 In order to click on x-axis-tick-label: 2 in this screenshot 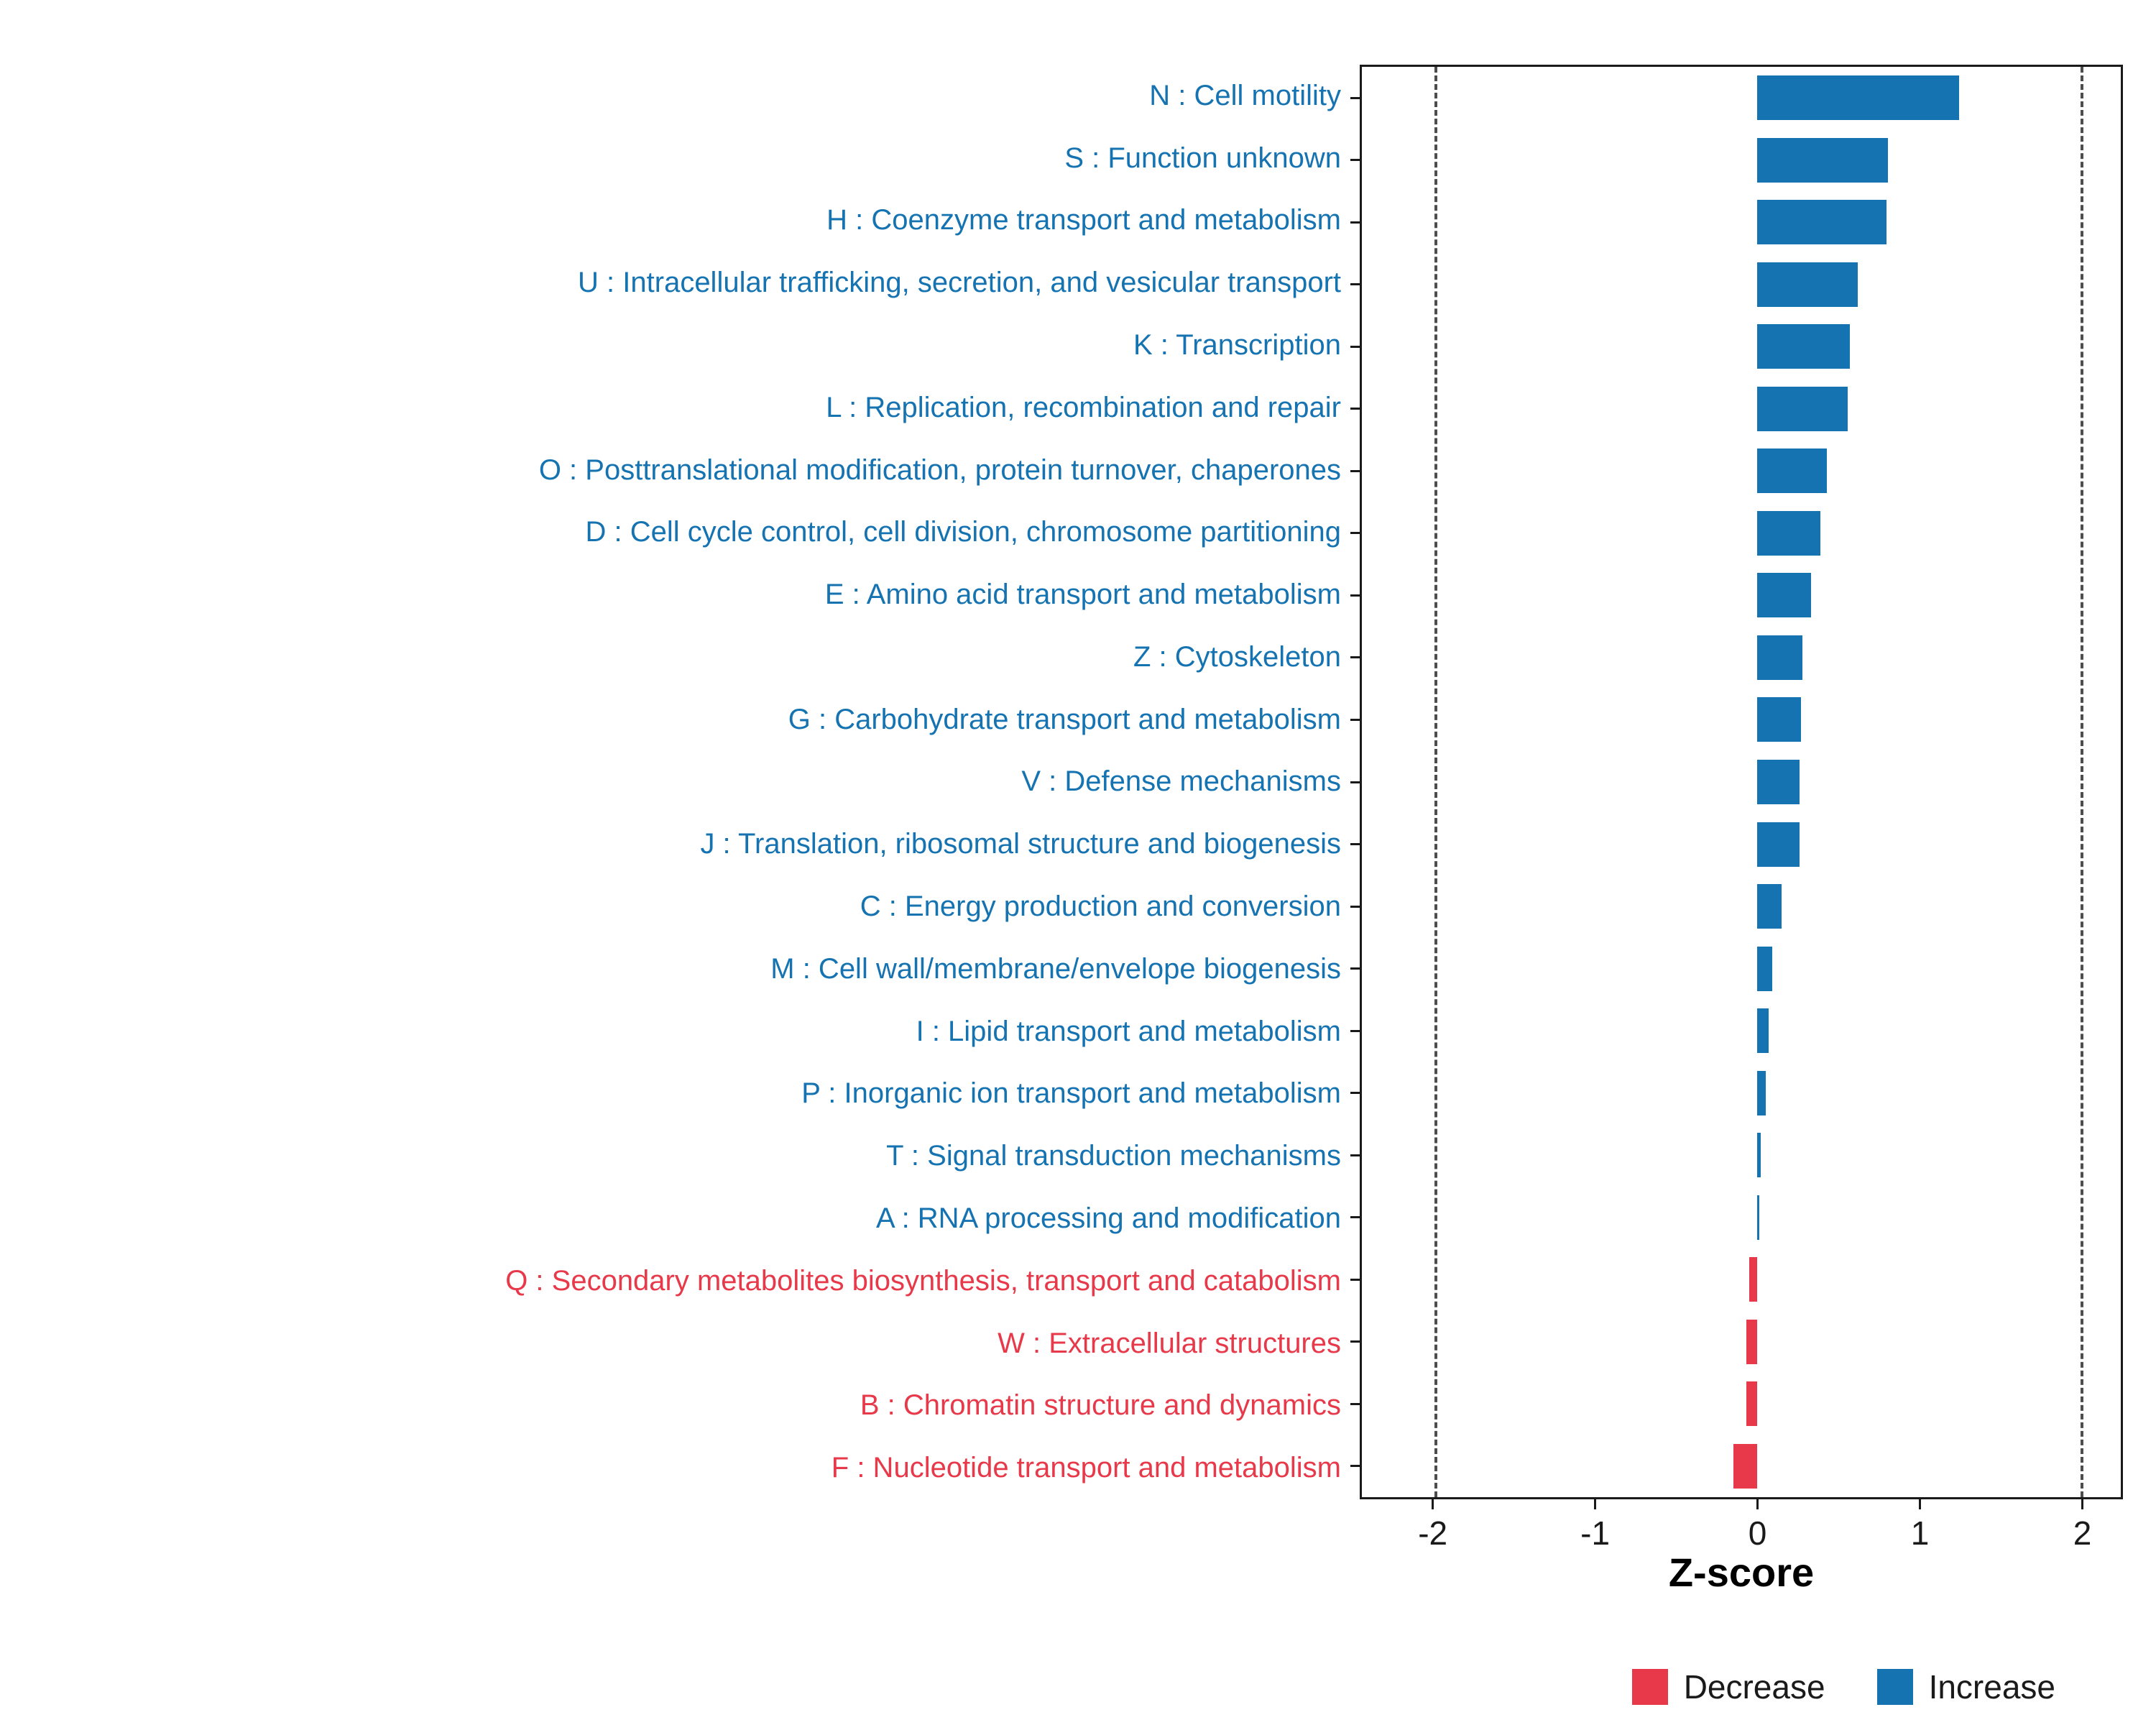, I will do `click(2082, 1533)`.